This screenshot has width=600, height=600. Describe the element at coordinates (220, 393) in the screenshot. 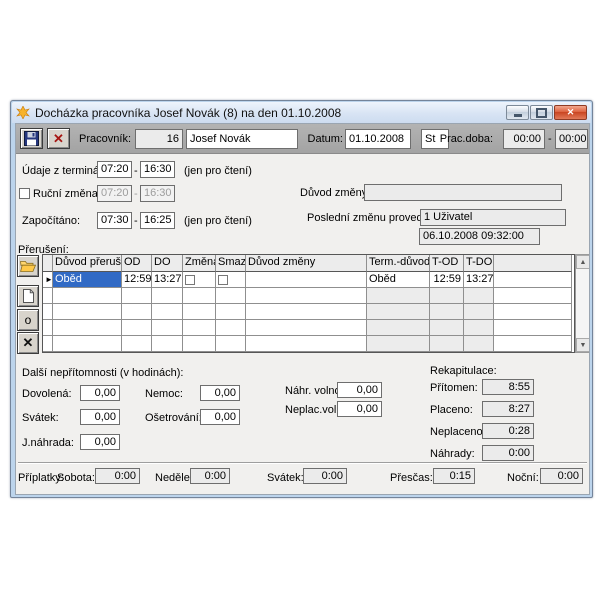

I see `absence-field-nemoc: 0,00` at that location.